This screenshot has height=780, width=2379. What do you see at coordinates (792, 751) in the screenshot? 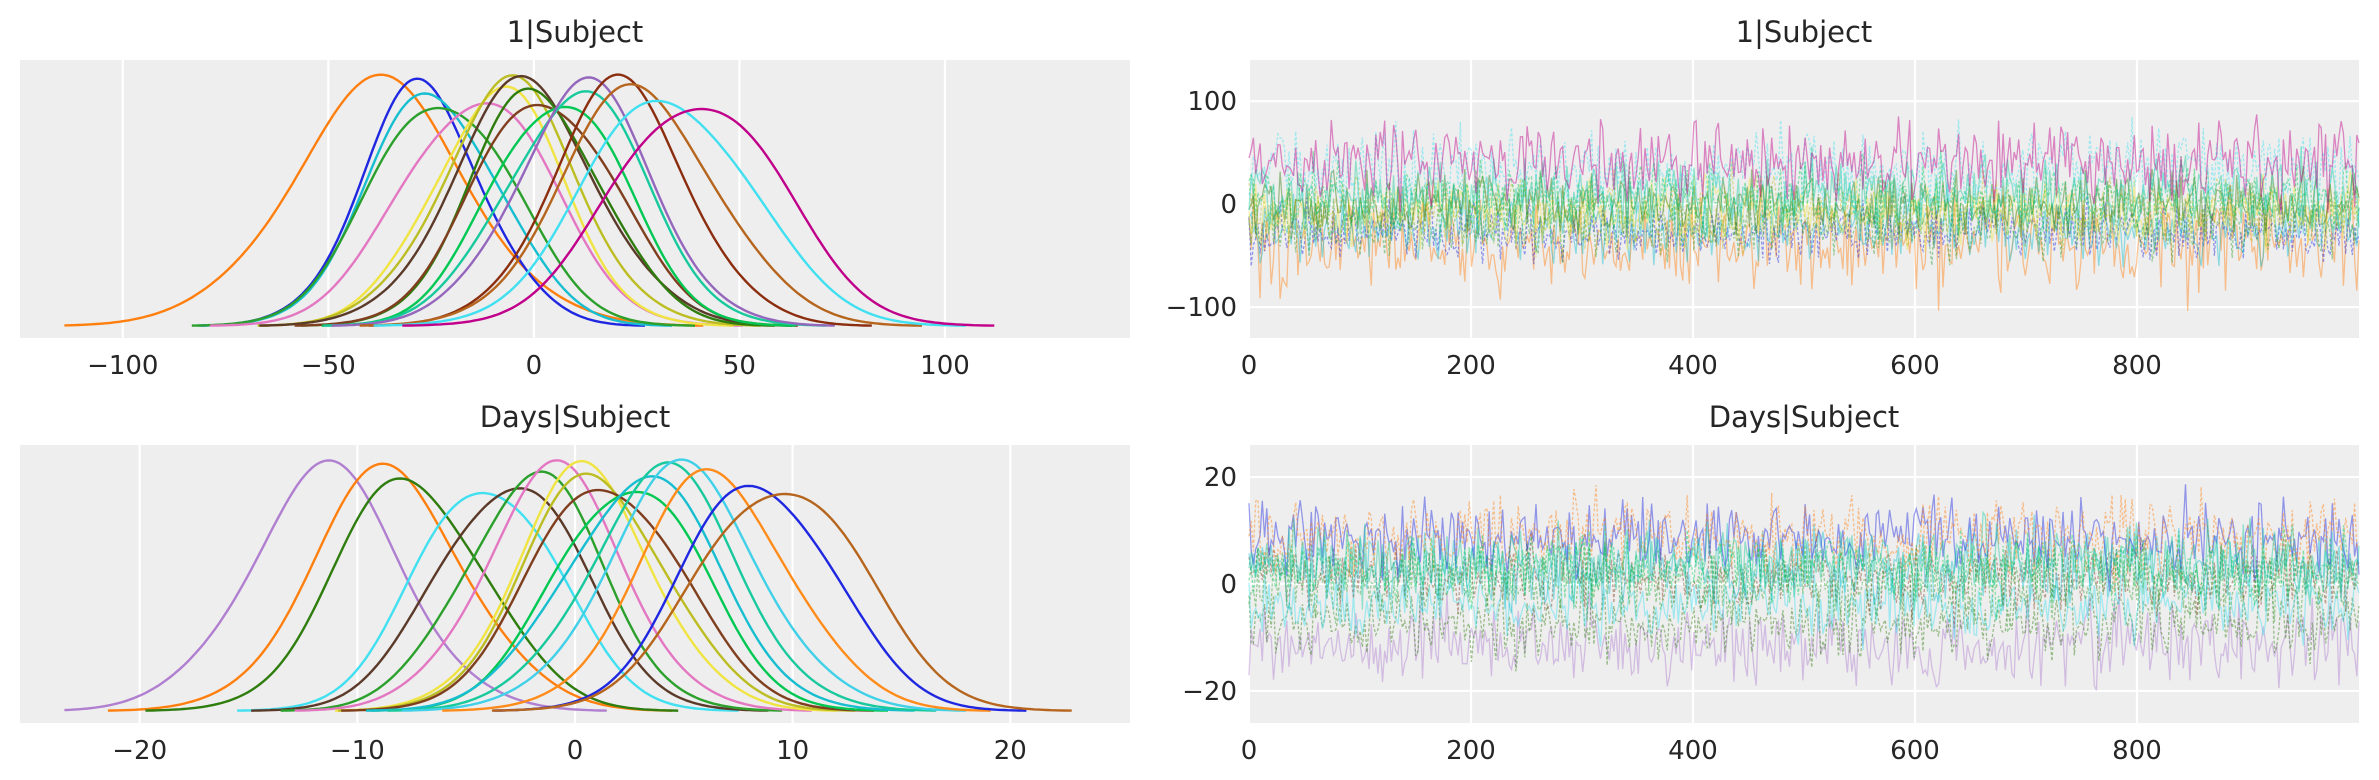
I see `x-tick-label: 10` at bounding box center [792, 751].